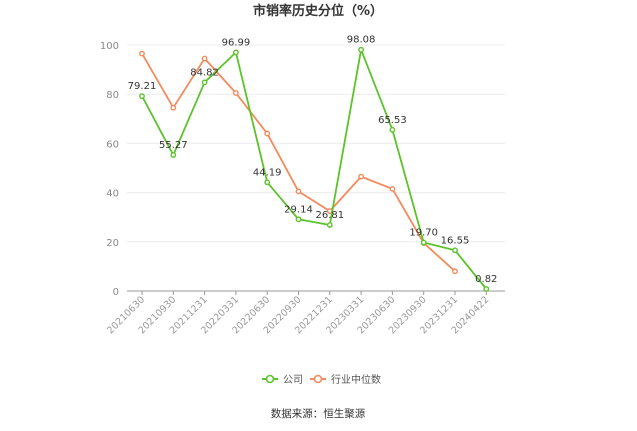 Image resolution: width=637 pixels, height=431 pixels. What do you see at coordinates (173, 145) in the screenshot?
I see `data-label: 55.27` at bounding box center [173, 145].